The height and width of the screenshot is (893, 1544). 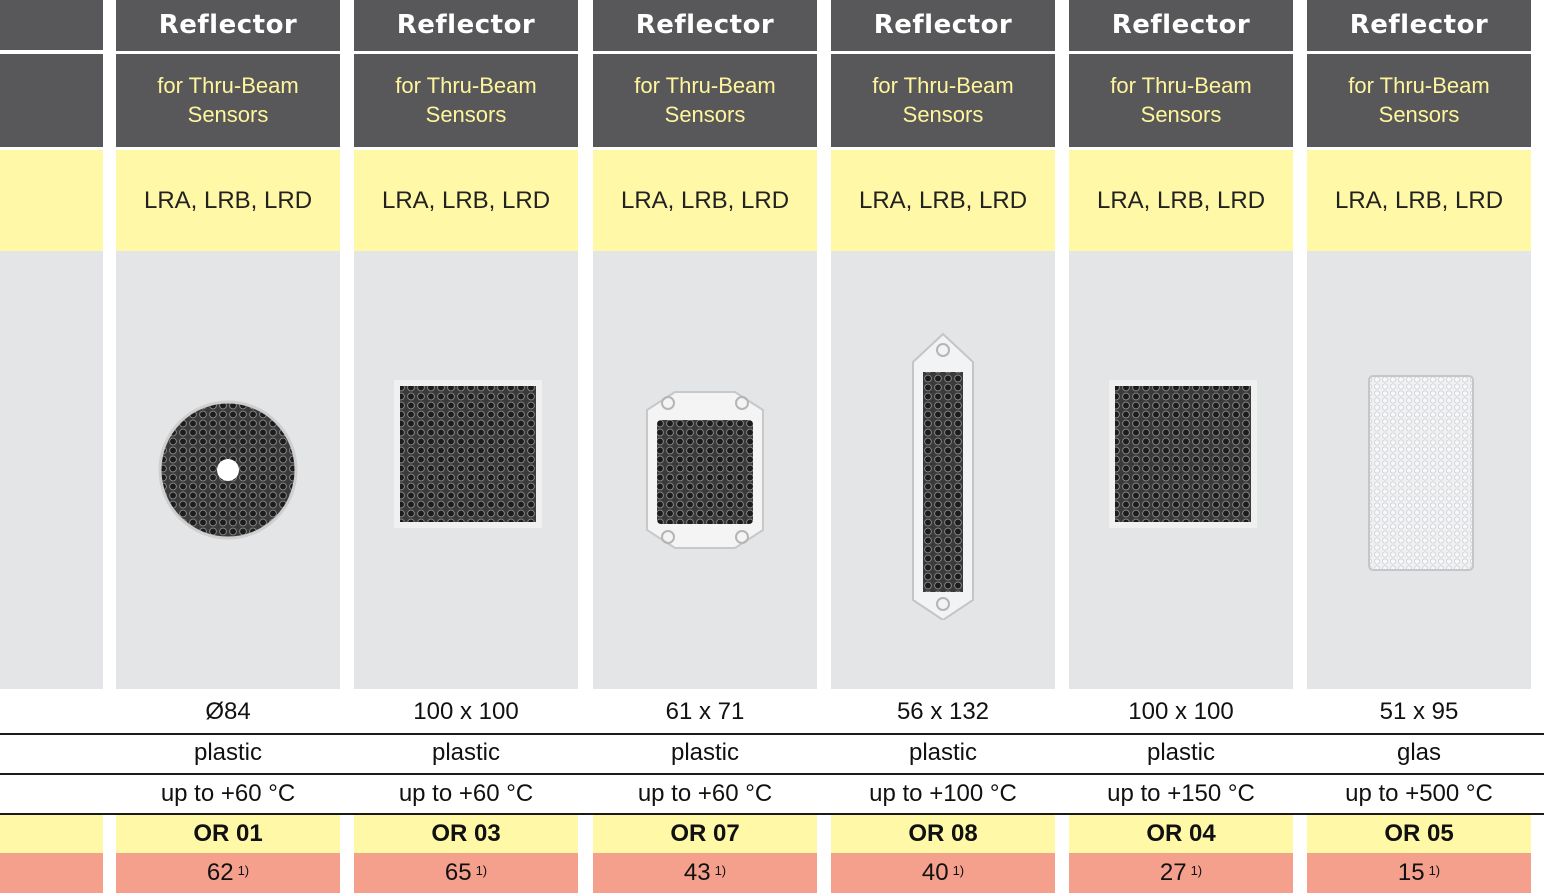 I want to click on row-divider-temperature, so click(x=772, y=814).